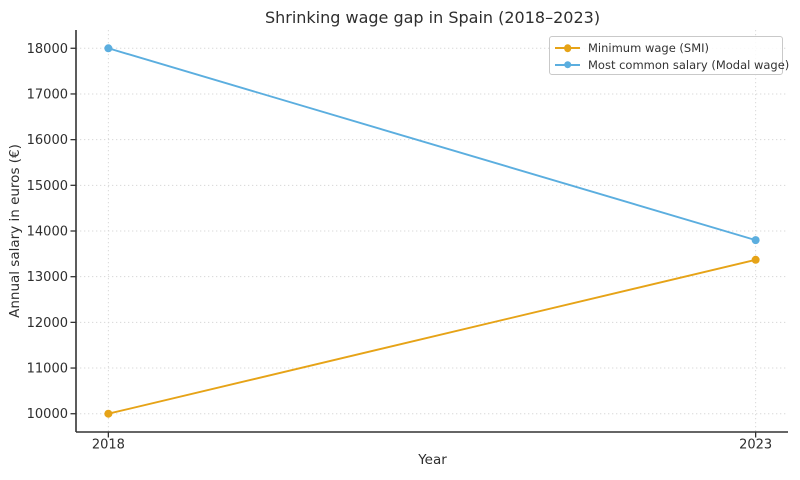 This screenshot has height=480, width=800. What do you see at coordinates (47, 94) in the screenshot?
I see `y-tick-label: 17000` at bounding box center [47, 94].